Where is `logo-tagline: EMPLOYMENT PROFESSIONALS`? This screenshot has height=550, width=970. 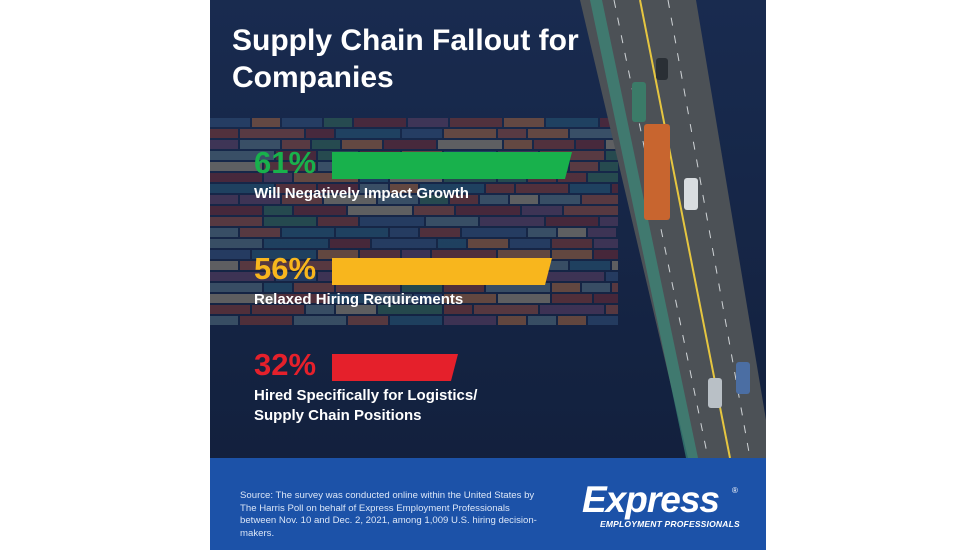
logo-tagline: EMPLOYMENT PROFESSIONALS is located at coordinates (670, 524).